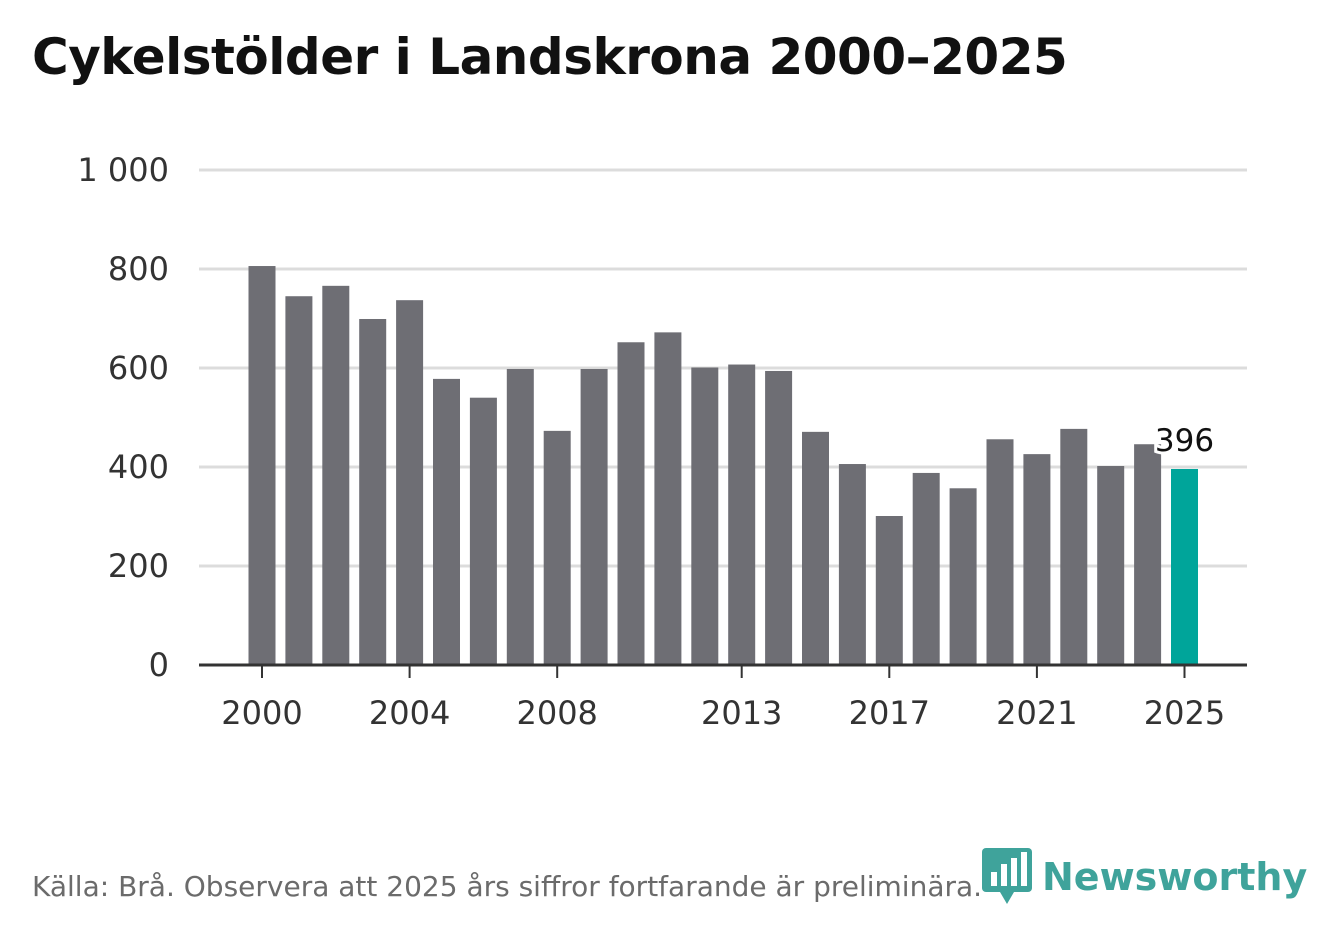 This screenshot has height=939, width=1322. Describe the element at coordinates (138, 269) in the screenshot. I see `y-tick-label: 800` at that location.